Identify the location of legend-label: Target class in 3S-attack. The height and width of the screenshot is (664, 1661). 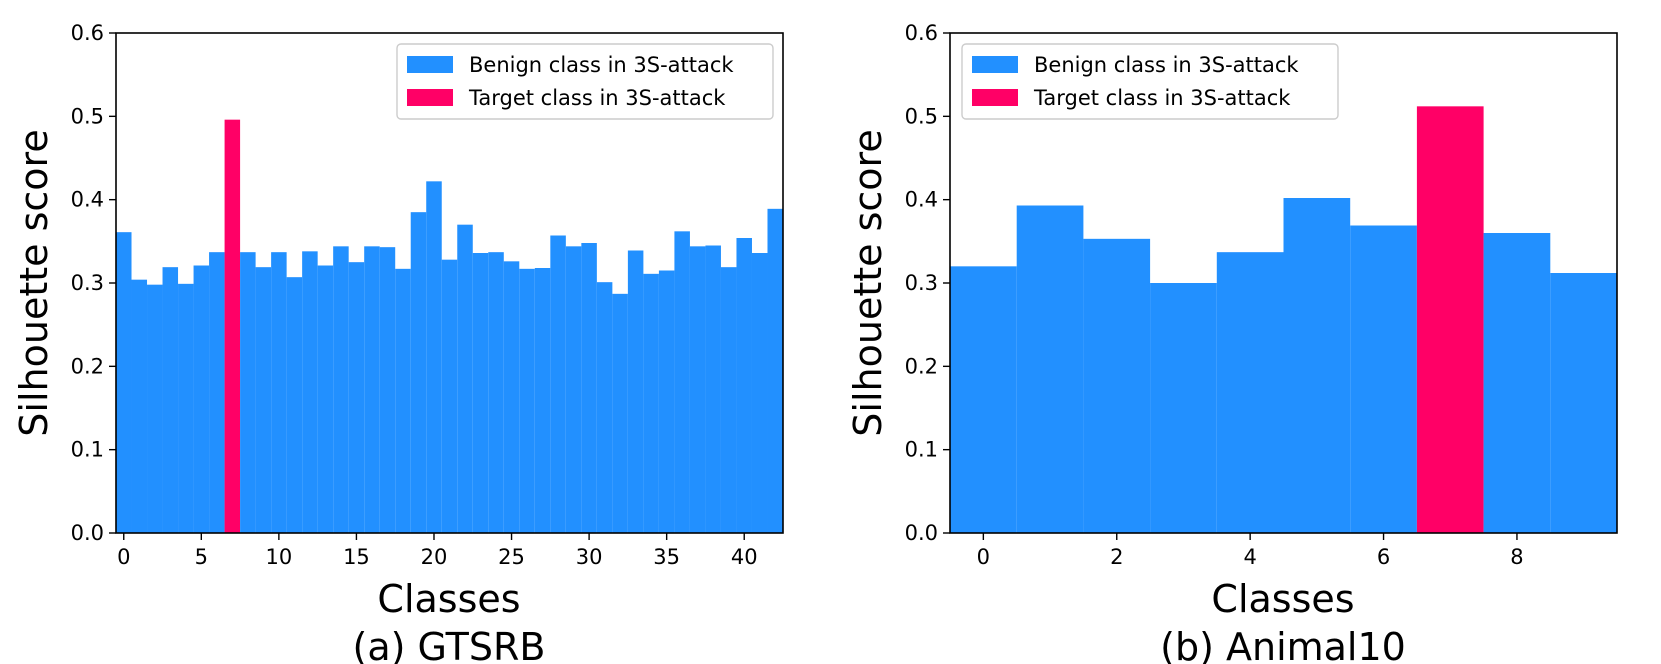
(597, 98).